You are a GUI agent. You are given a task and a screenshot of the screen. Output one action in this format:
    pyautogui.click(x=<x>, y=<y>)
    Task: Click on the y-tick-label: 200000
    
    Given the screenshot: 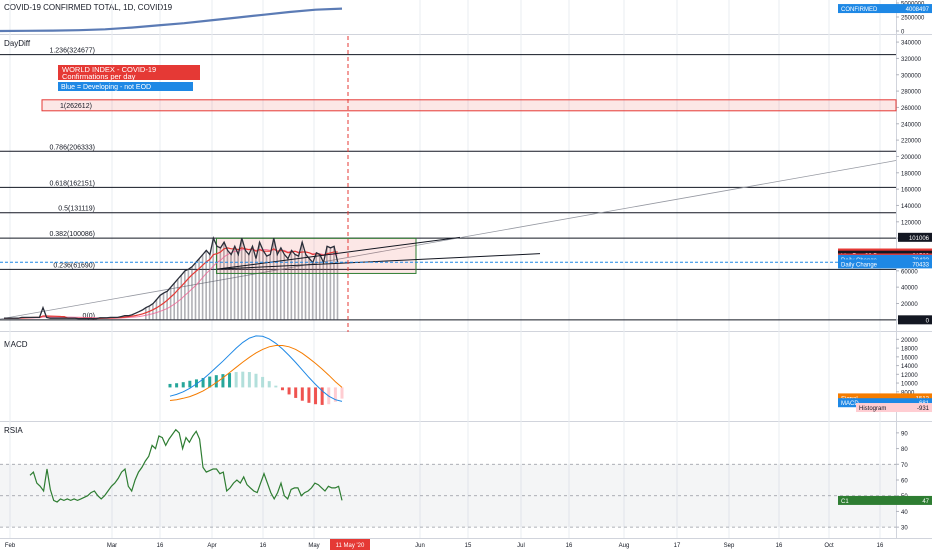 What is the action you would take?
    pyautogui.click(x=911, y=158)
    